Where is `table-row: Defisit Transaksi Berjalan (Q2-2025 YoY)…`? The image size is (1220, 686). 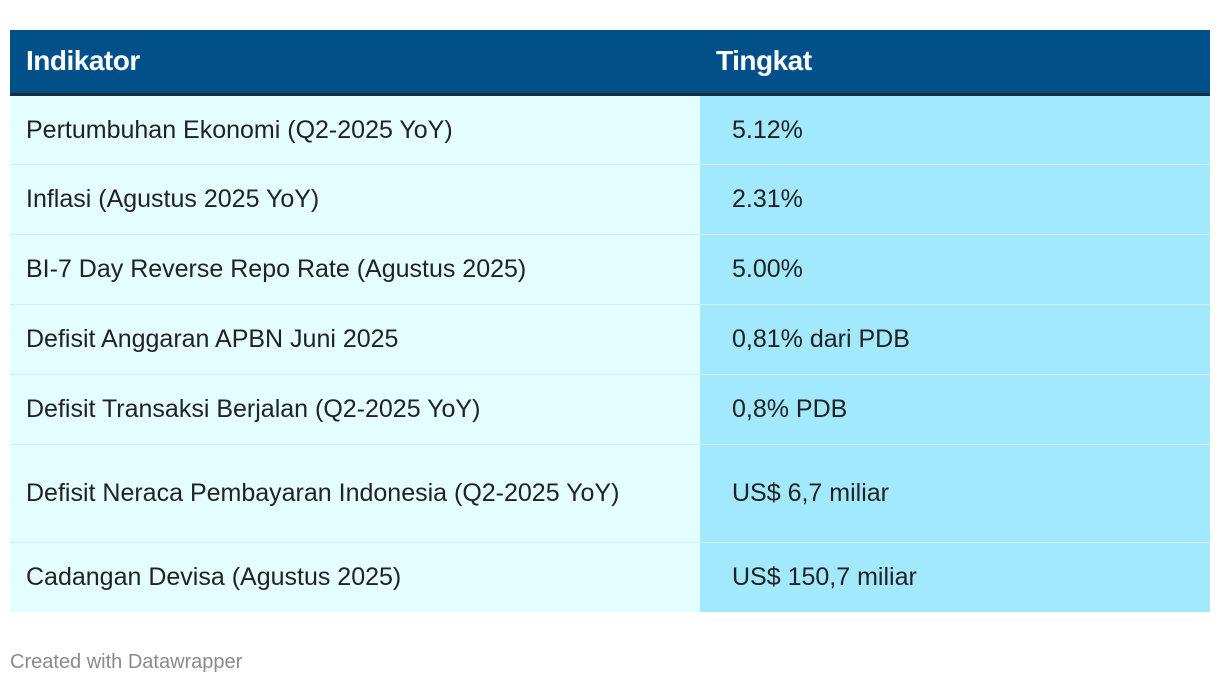 table-row: Defisit Transaksi Berjalan (Q2-2025 YoY)… is located at coordinates (610, 409).